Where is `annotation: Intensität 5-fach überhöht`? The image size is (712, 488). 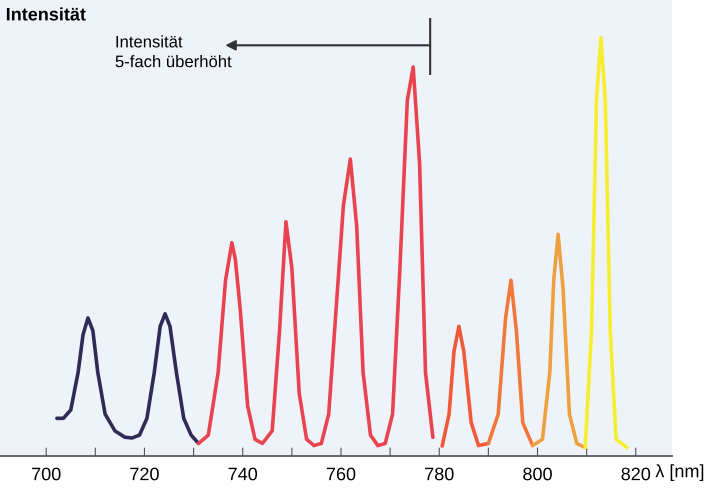
annotation: Intensität 5-fach überhöht is located at coordinates (174, 51).